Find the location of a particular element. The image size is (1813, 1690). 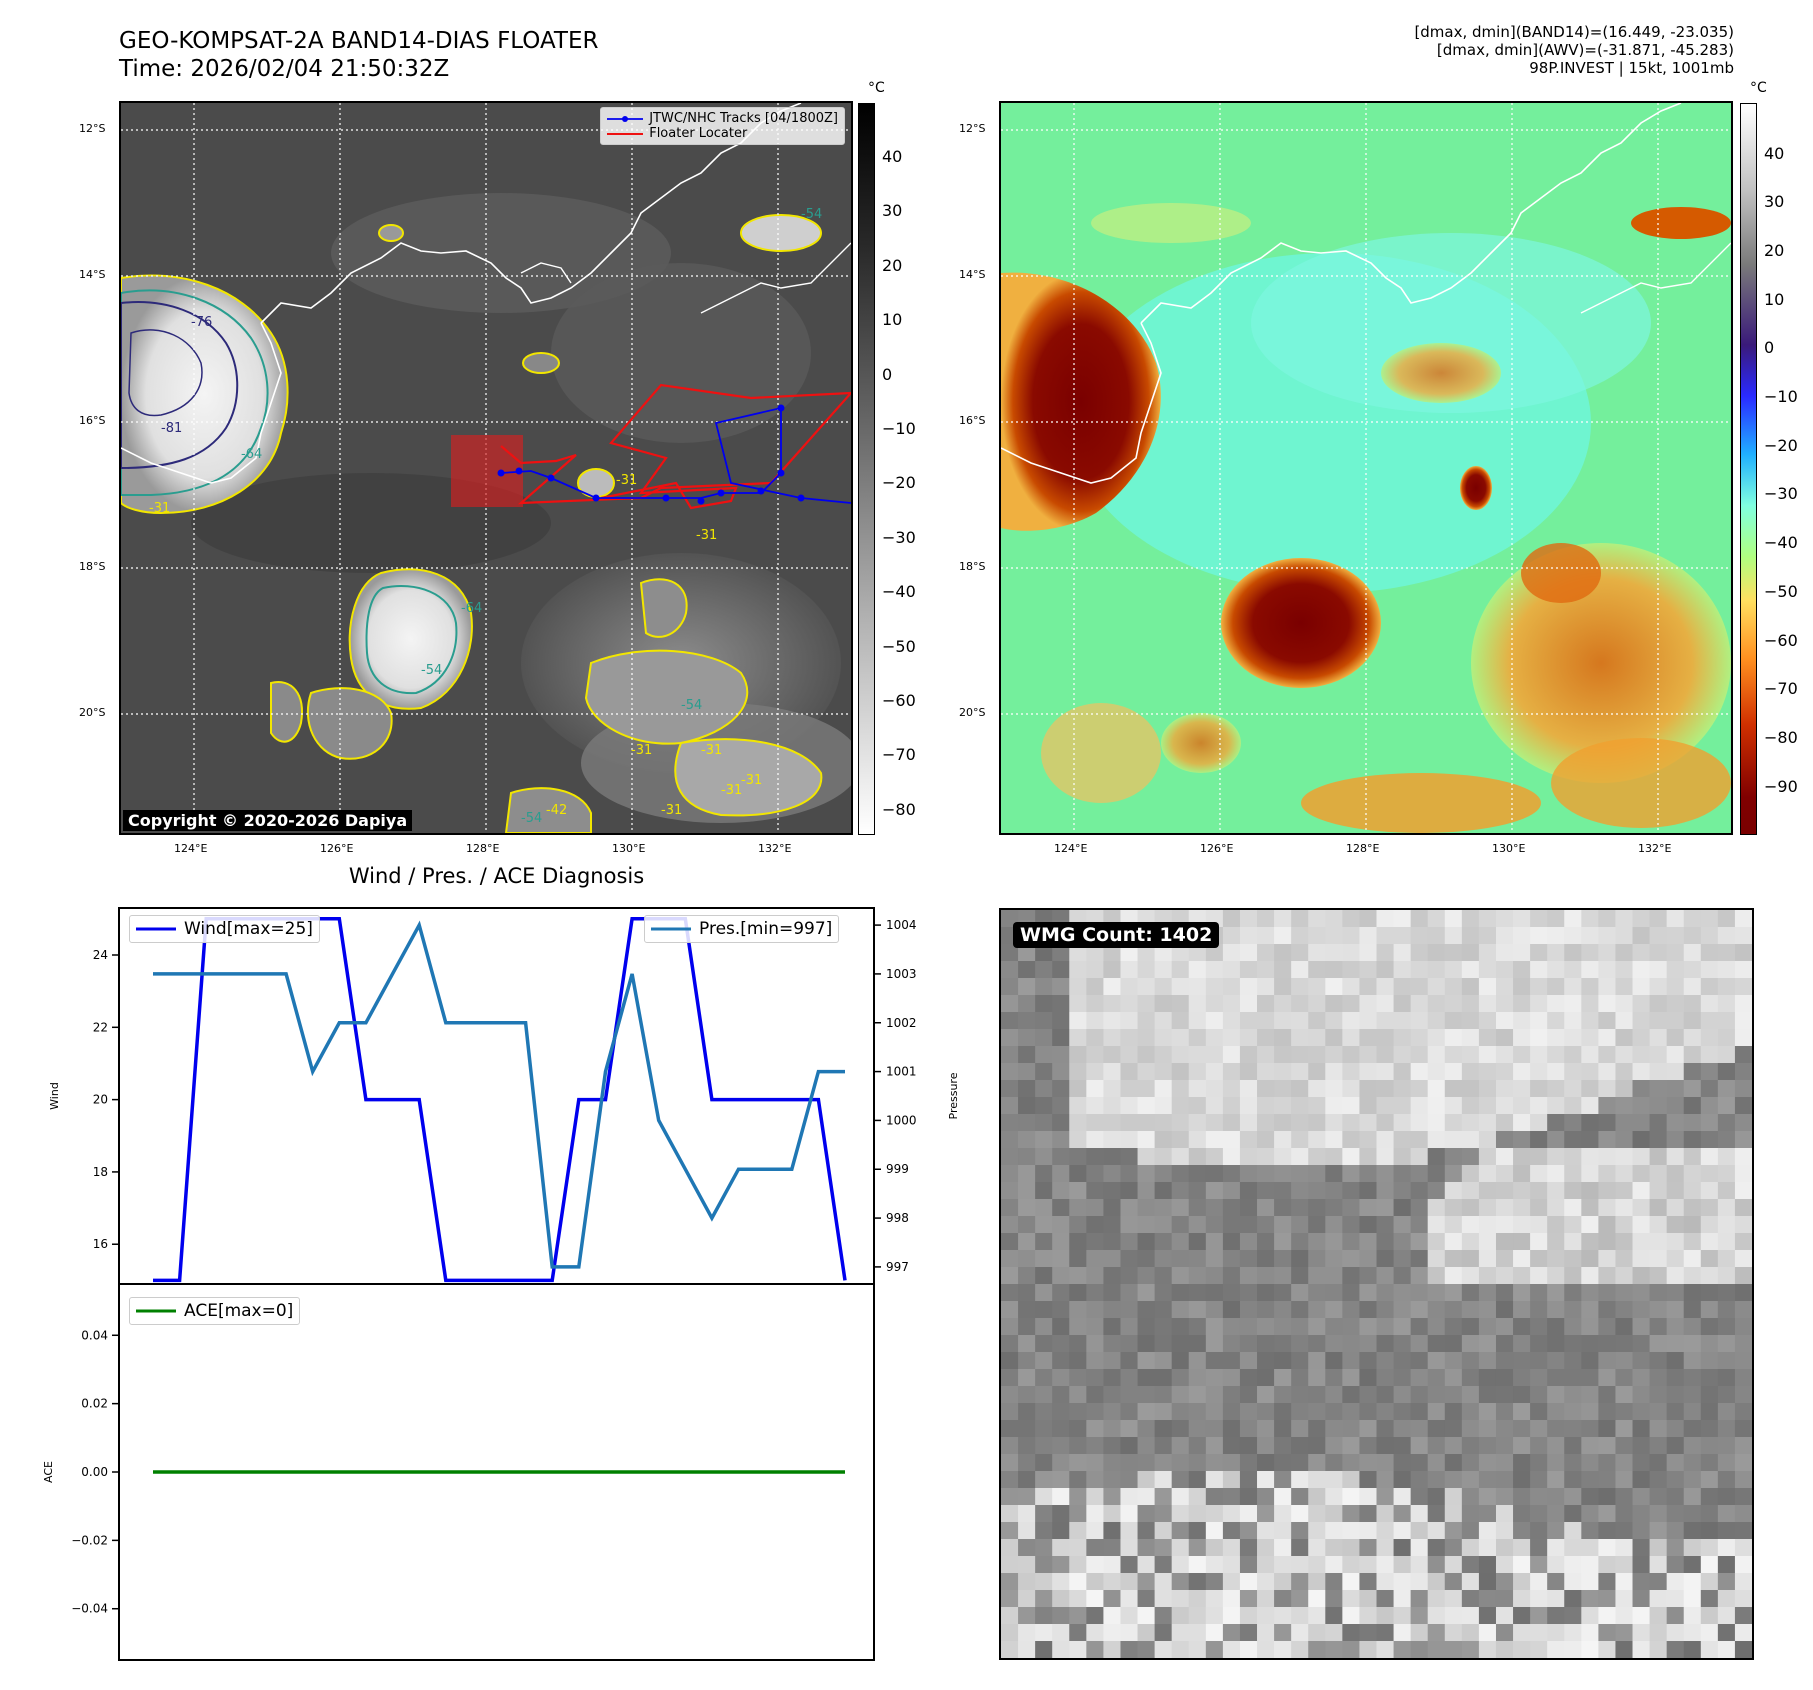

ace-tick-label: 0.00 is located at coordinates (94, 1472).